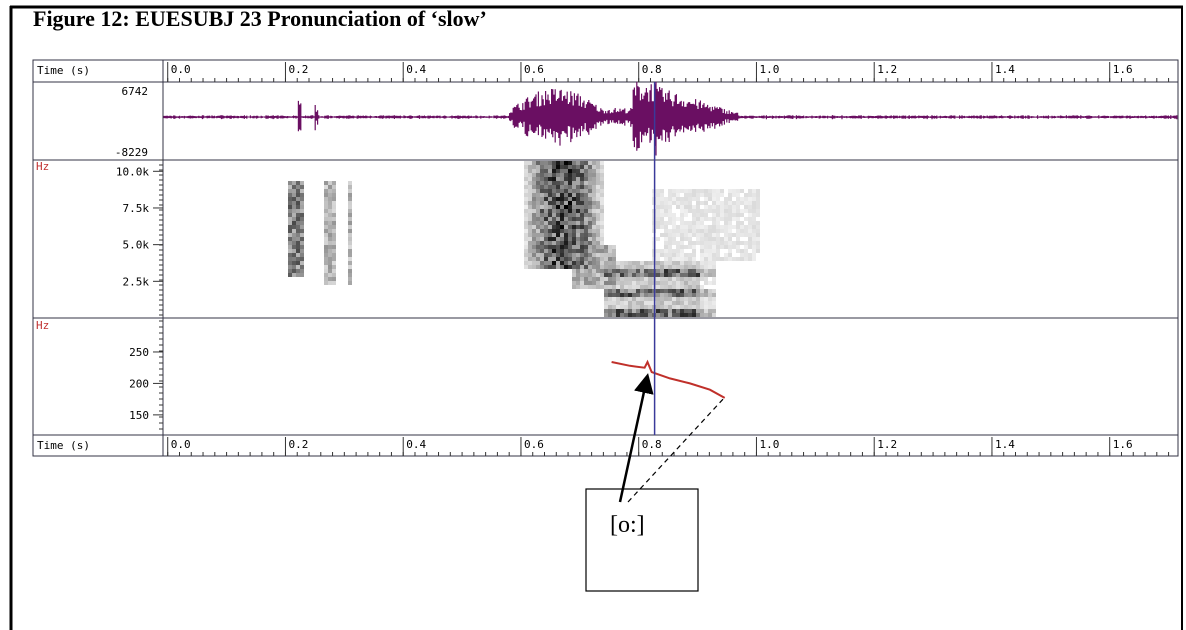  What do you see at coordinates (534, 444) in the screenshot?
I see `time-tick-label: 0.6` at bounding box center [534, 444].